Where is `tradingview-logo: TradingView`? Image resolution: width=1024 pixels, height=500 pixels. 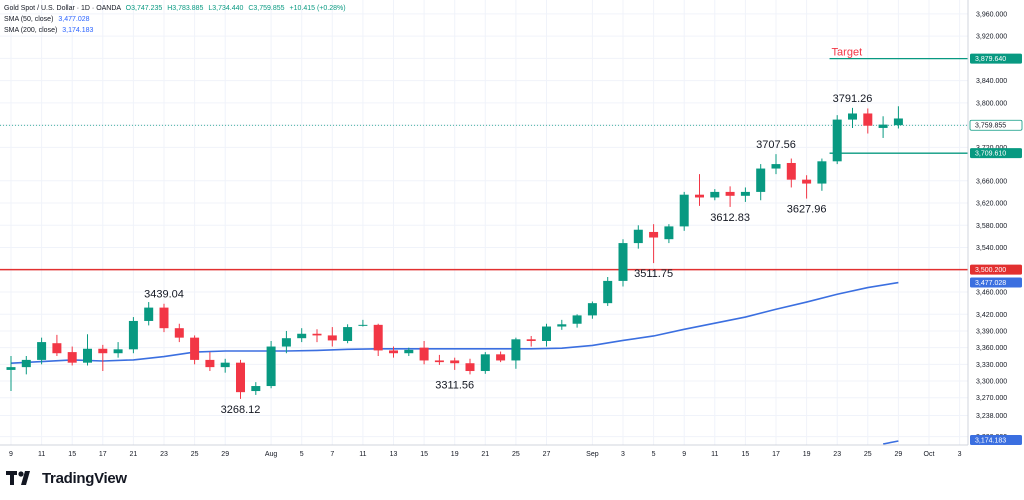 tradingview-logo: TradingView is located at coordinates (66, 478).